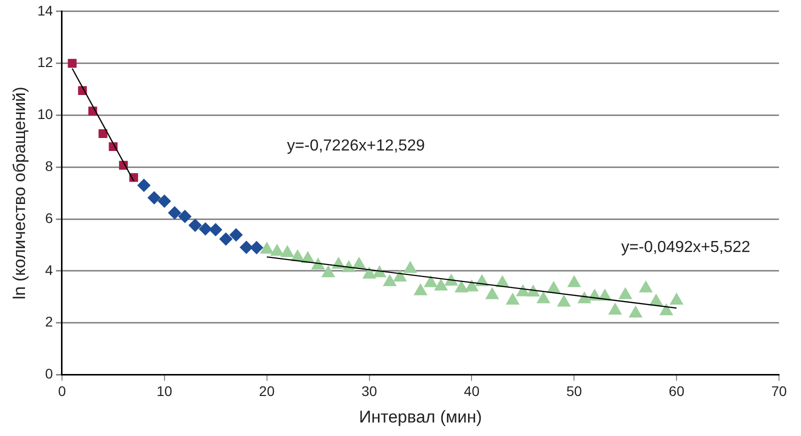 Image resolution: width=801 pixels, height=436 pixels. What do you see at coordinates (49, 322) in the screenshot?
I see `y-tick-label: 2` at bounding box center [49, 322].